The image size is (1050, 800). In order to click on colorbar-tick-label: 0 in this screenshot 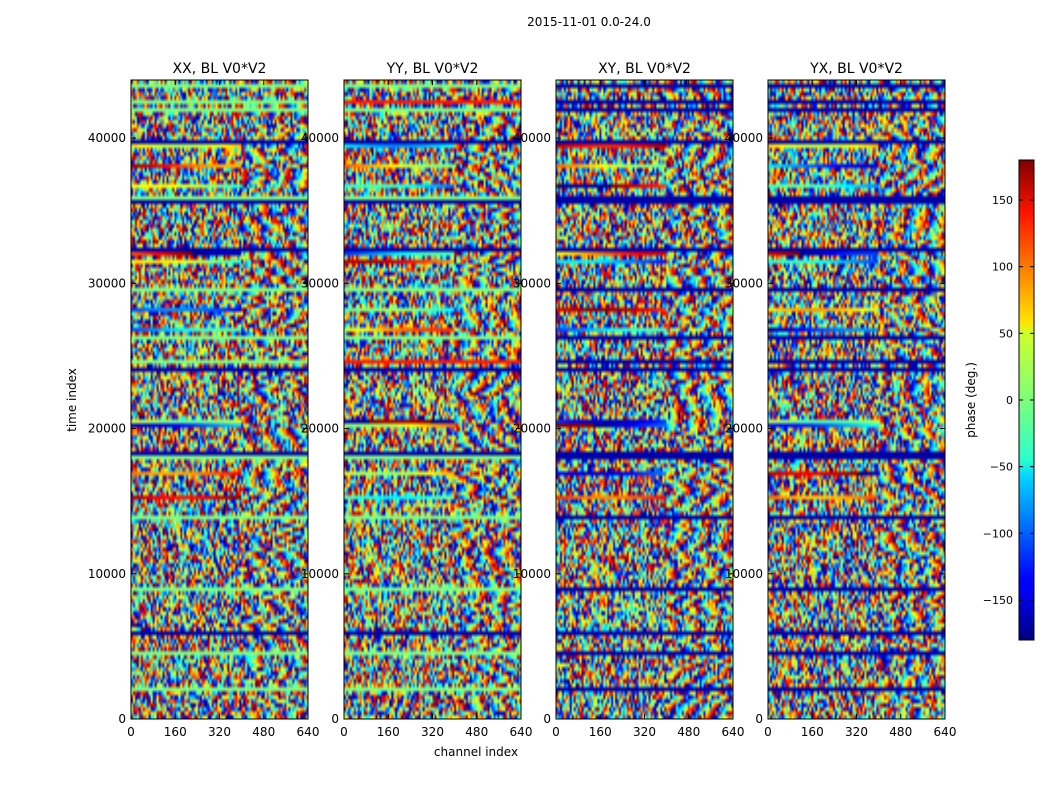, I will do `click(1009, 400)`.